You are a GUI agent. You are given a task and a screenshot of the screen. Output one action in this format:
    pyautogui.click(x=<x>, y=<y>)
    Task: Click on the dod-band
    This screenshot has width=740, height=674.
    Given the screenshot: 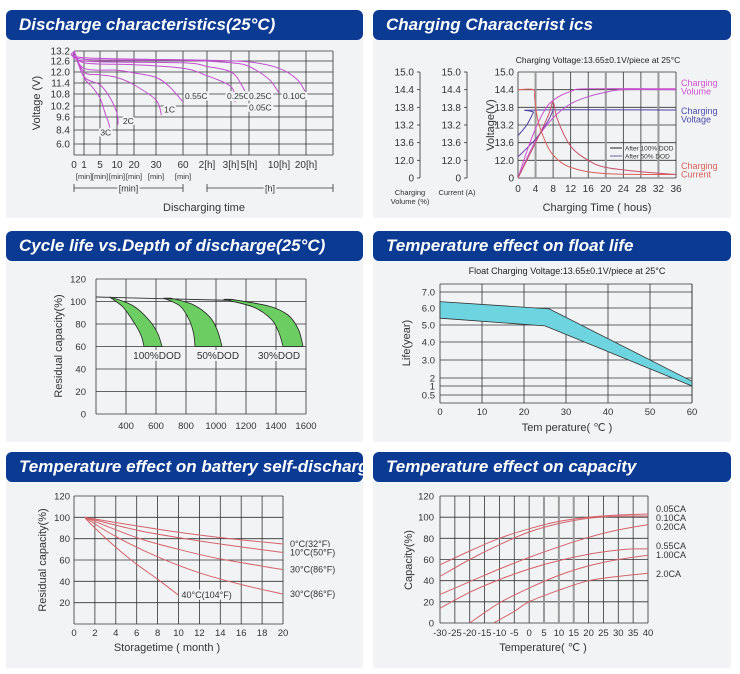 What is the action you would take?
    pyautogui.click(x=193, y=322)
    